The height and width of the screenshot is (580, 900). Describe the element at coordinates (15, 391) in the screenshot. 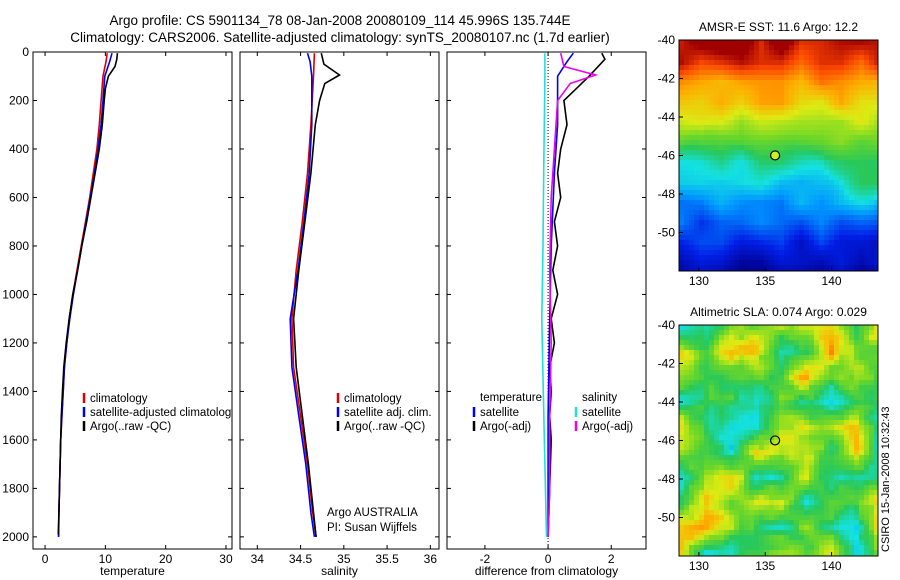

I see `depth-tick-label: 1400` at that location.